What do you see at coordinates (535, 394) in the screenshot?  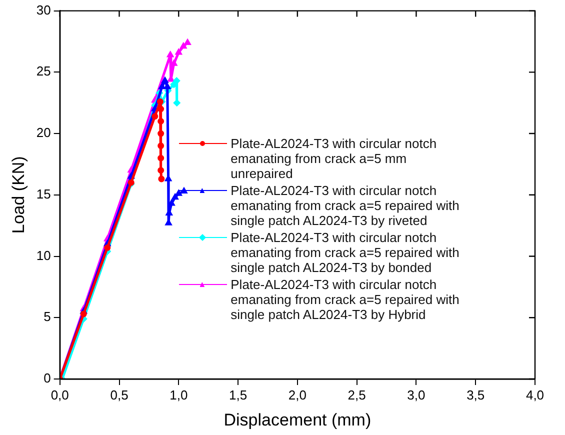 I see `x-tick-label: 4,0` at bounding box center [535, 394].